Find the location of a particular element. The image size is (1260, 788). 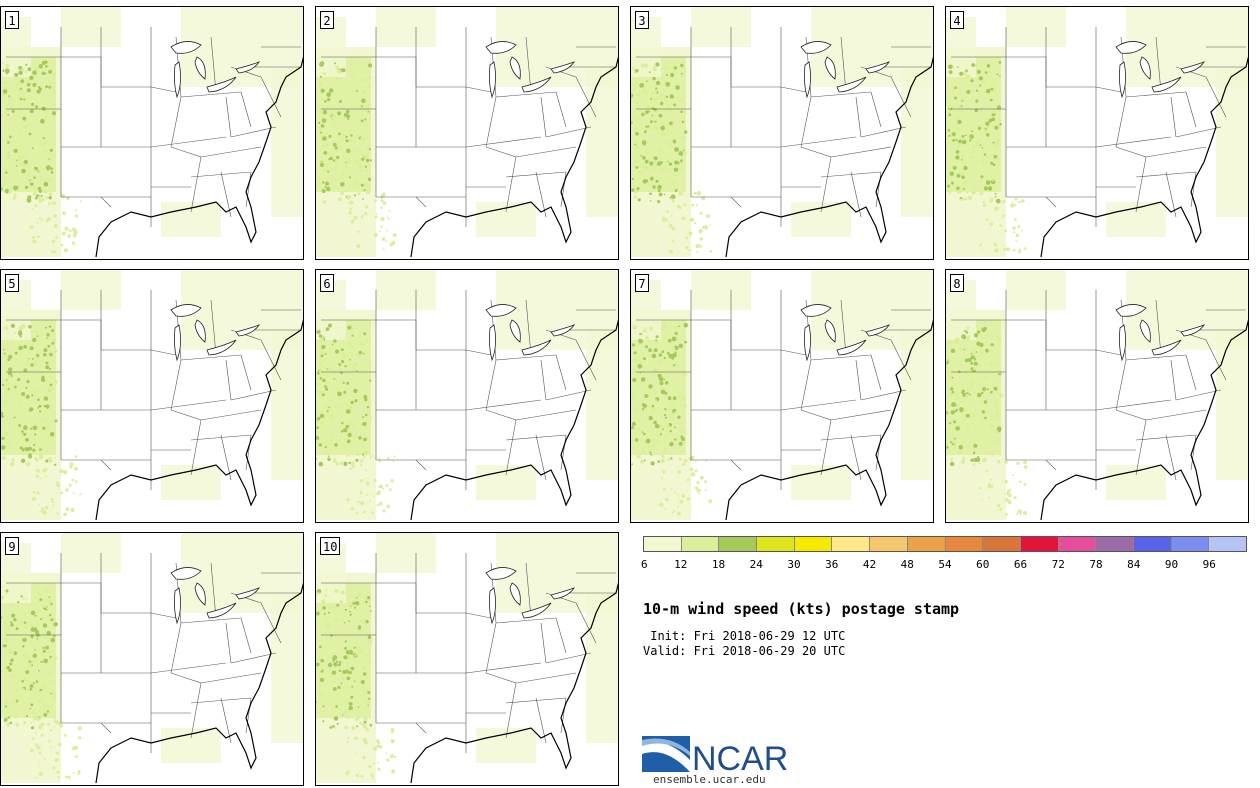

ensemble-member-panel: 7 is located at coordinates (782, 396).